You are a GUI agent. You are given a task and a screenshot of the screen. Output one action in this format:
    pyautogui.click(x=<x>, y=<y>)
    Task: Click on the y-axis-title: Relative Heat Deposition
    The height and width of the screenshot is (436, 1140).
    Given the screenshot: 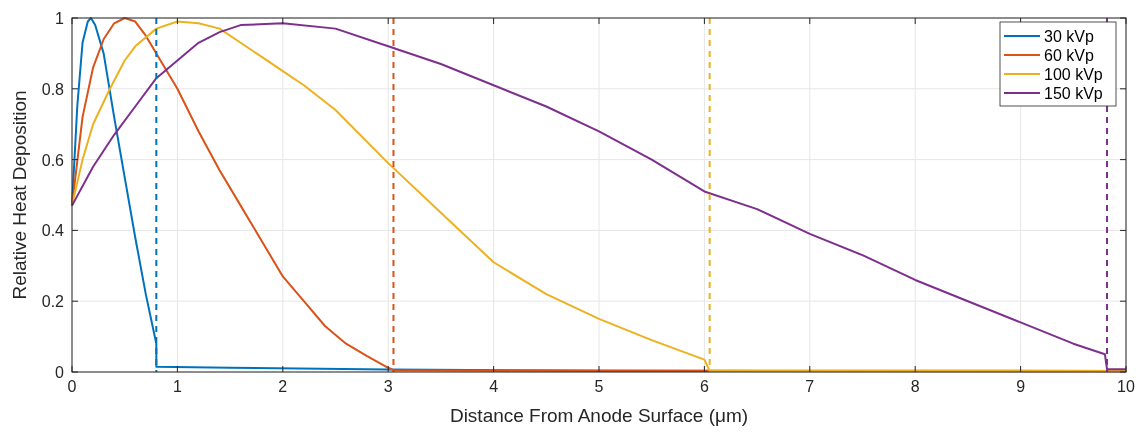 What is the action you would take?
    pyautogui.click(x=19, y=195)
    